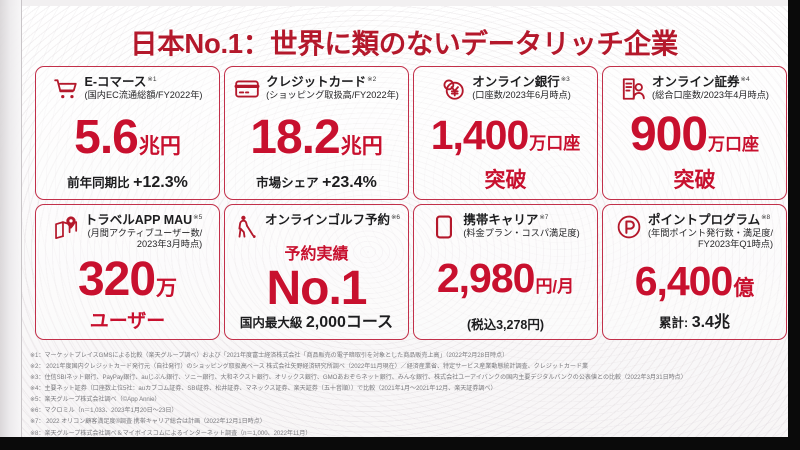  What do you see at coordinates (710, 95) in the screenshot?
I see `stat-card-subtitle: (総合口座数/2023年4月時点)` at bounding box center [710, 95].